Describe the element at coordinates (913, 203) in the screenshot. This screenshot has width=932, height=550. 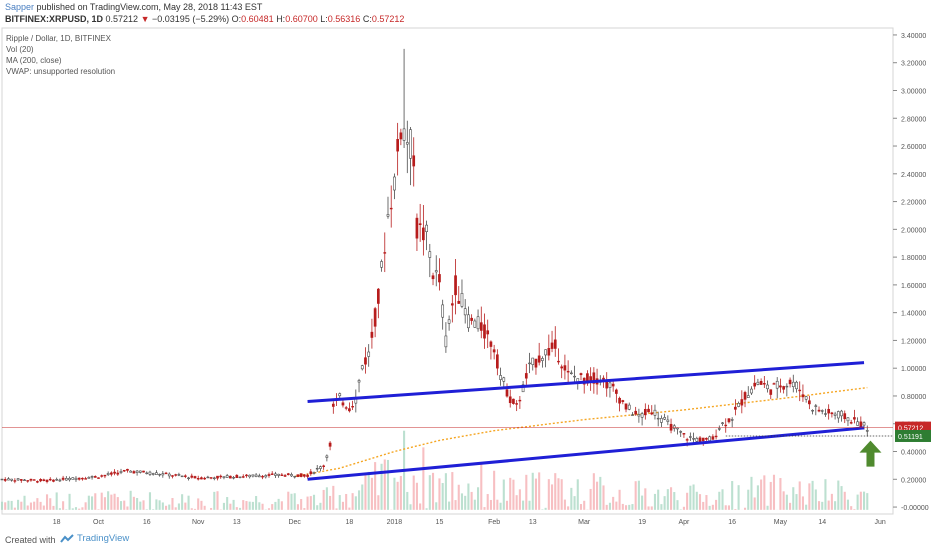
I see `y-tick-label: 2.20000` at that location.